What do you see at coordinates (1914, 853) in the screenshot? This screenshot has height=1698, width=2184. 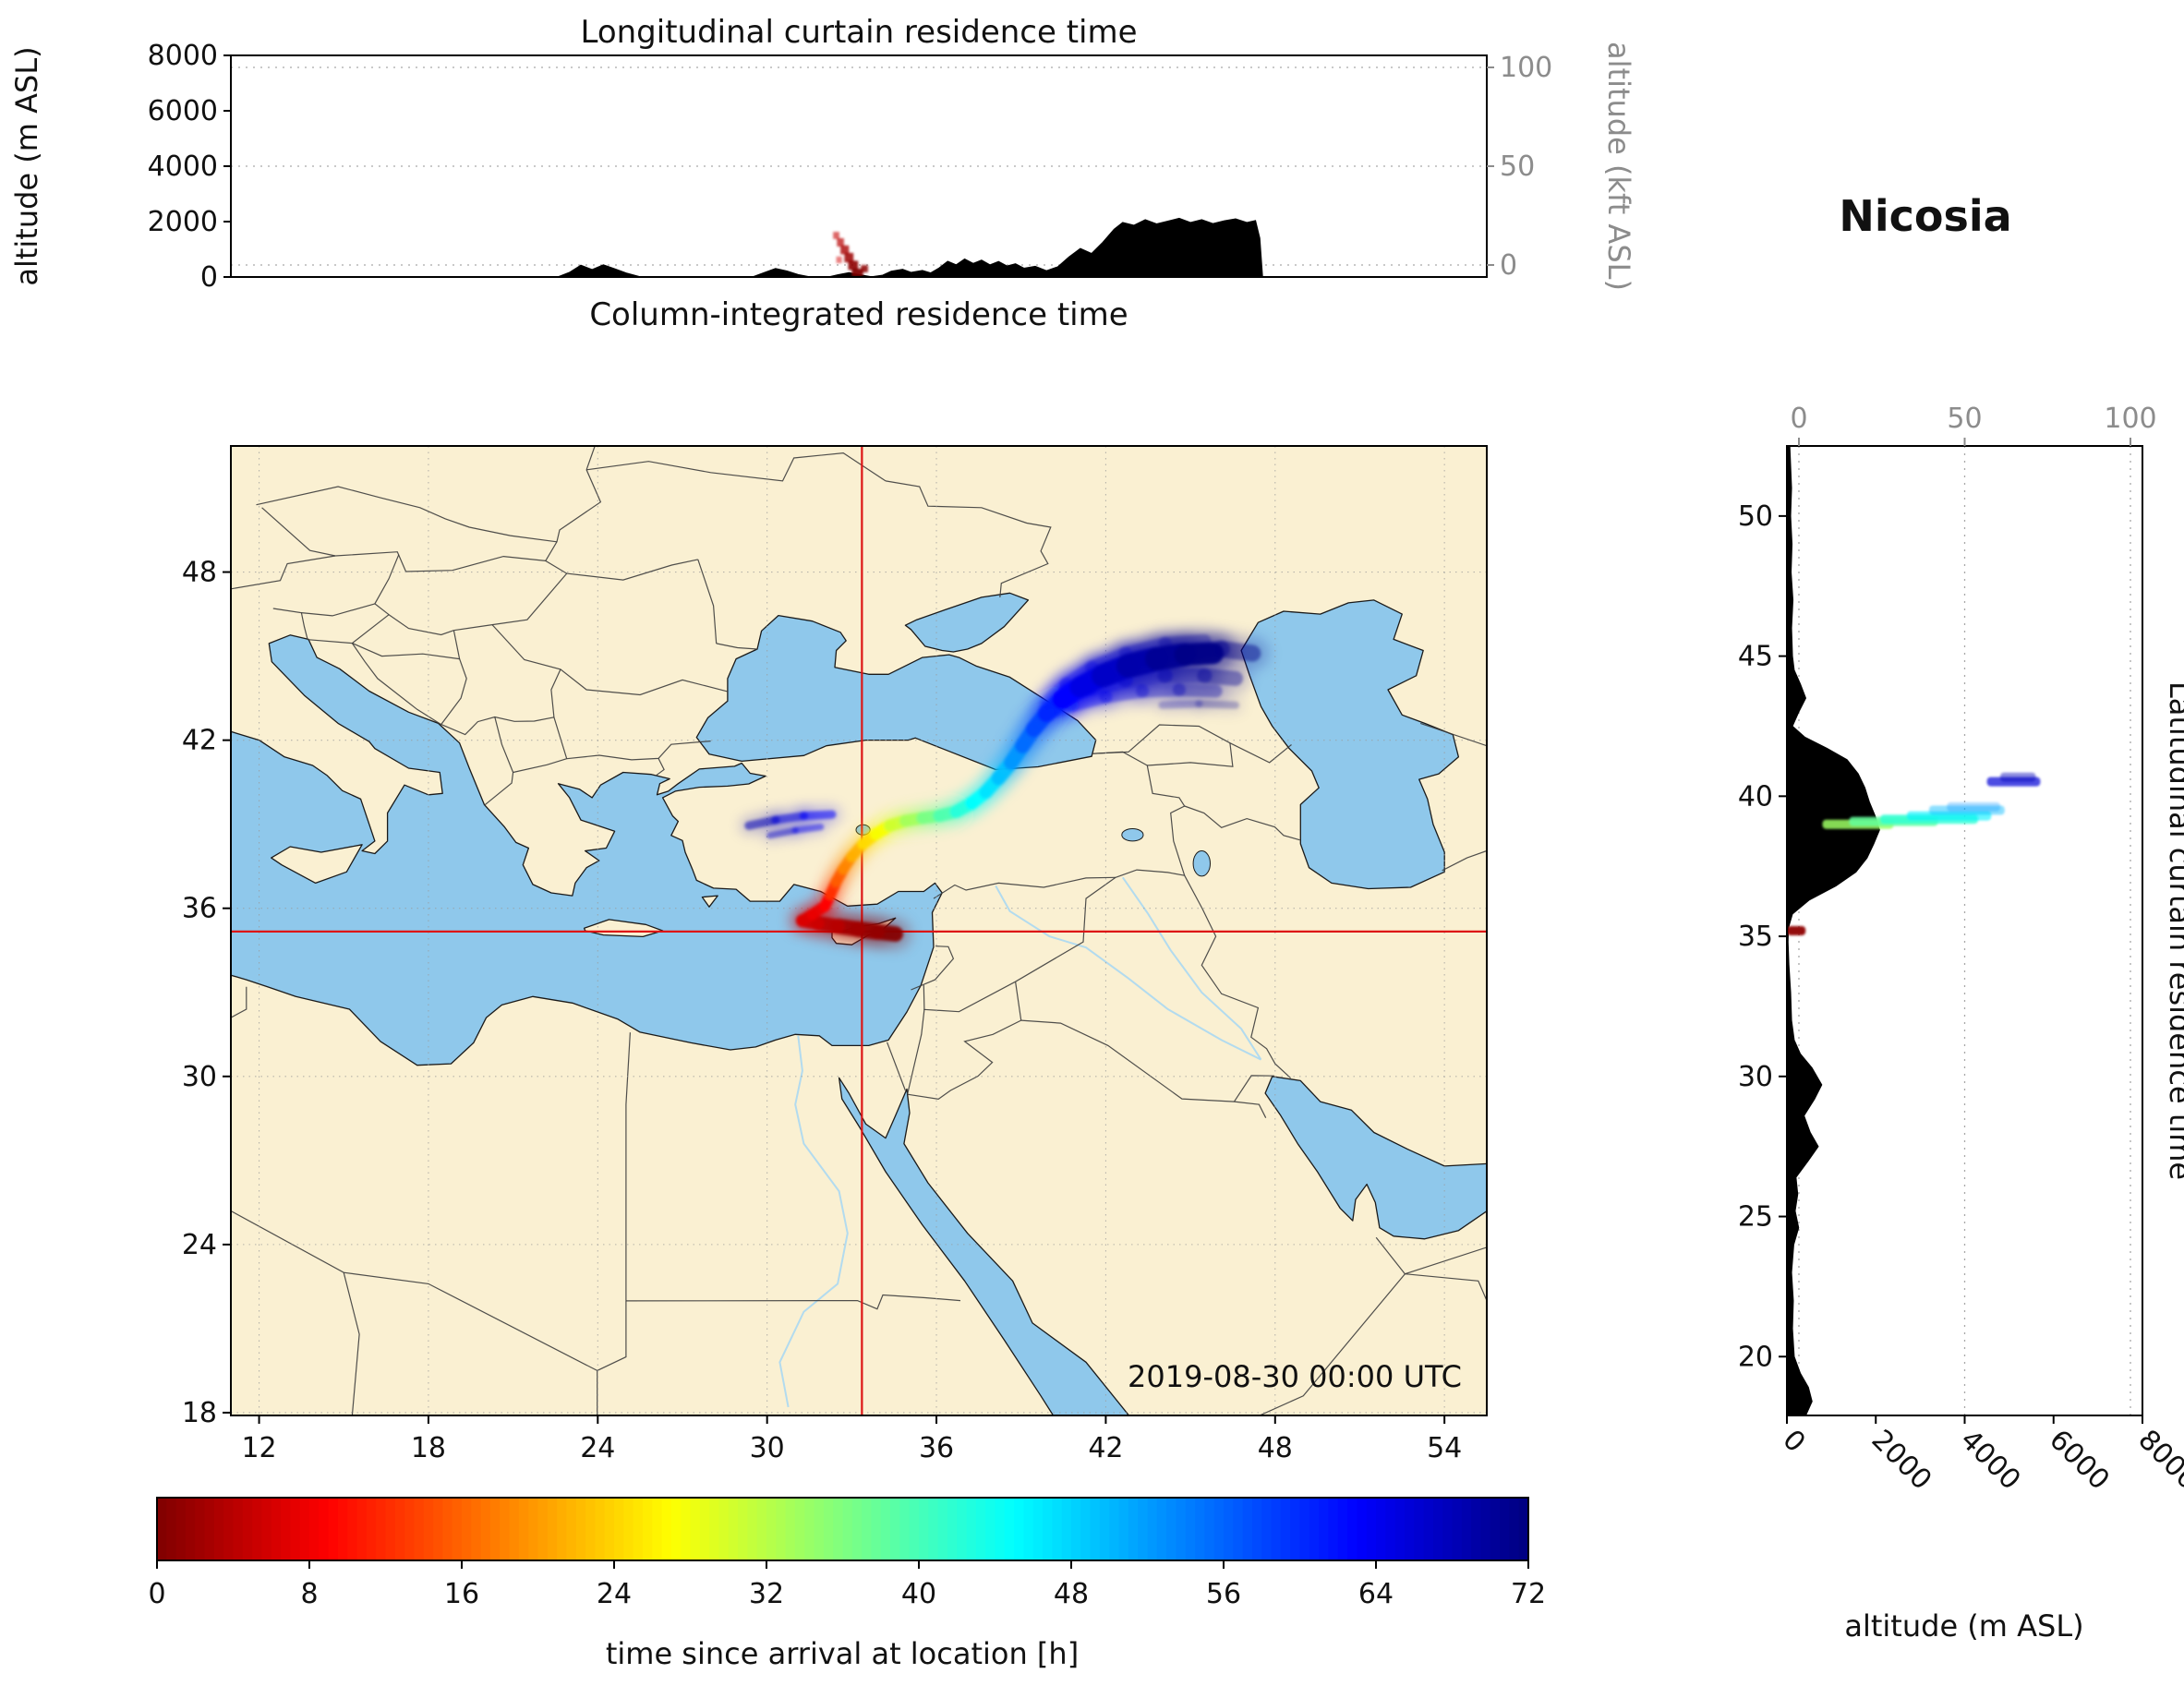 I see `right-plume-cells` at bounding box center [1914, 853].